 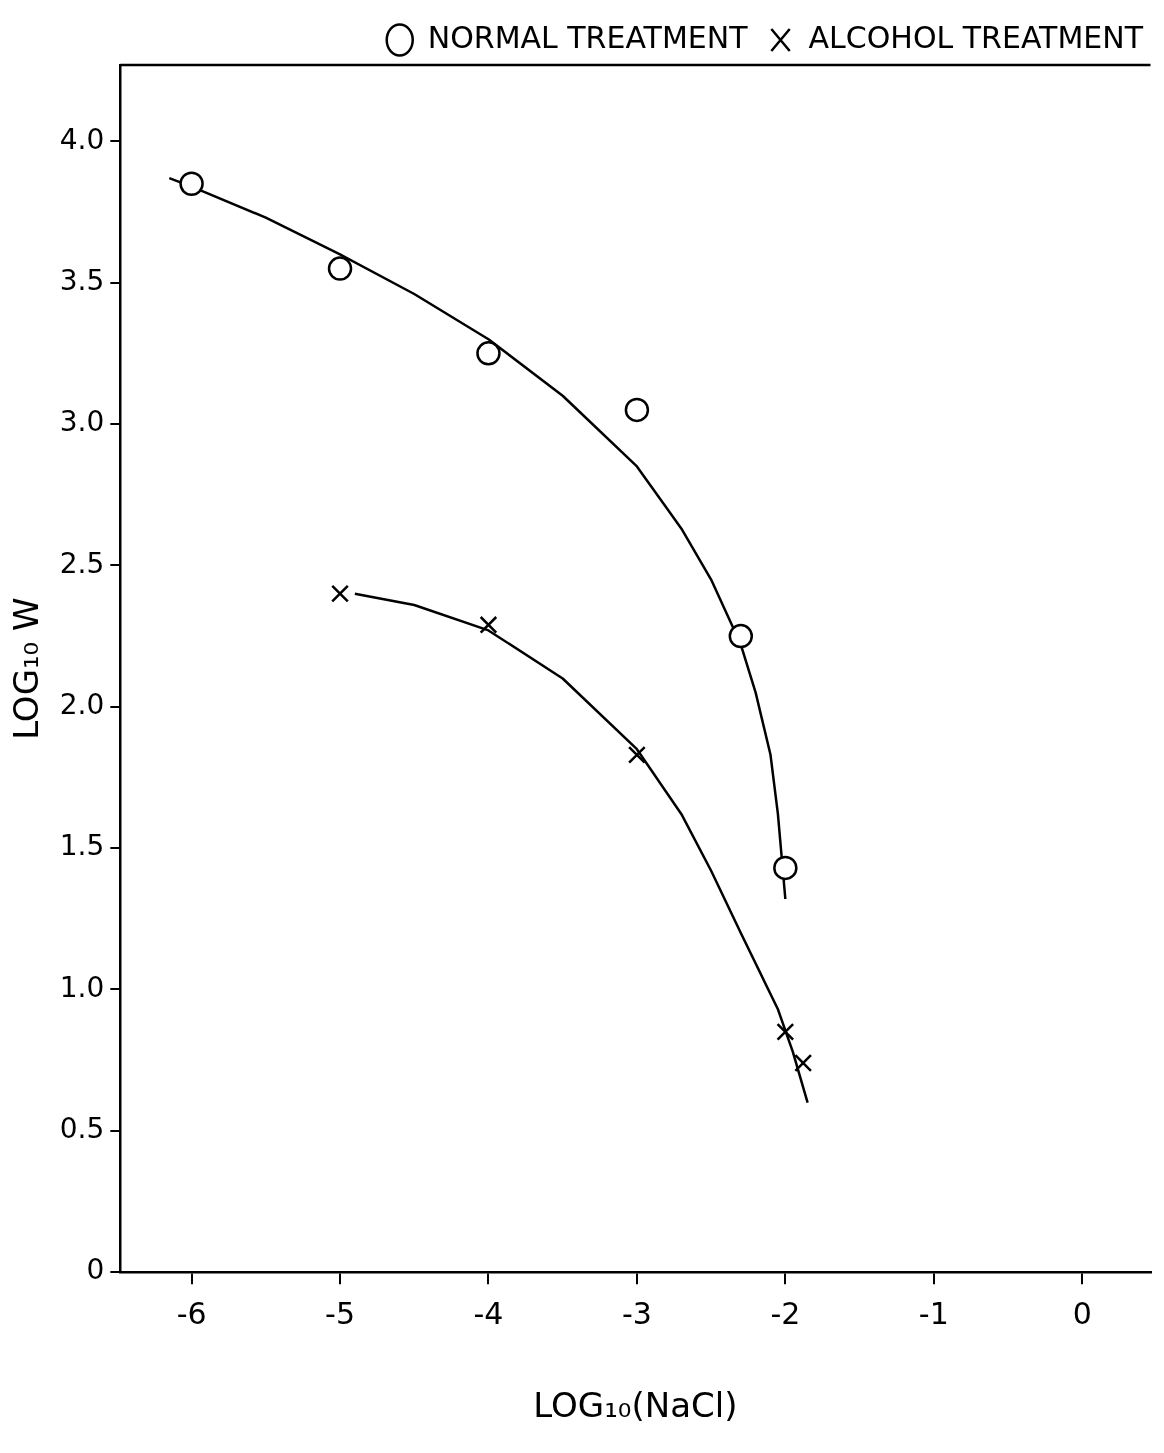 What do you see at coordinates (191, 1313) in the screenshot?
I see `x-tick-label: -6` at bounding box center [191, 1313].